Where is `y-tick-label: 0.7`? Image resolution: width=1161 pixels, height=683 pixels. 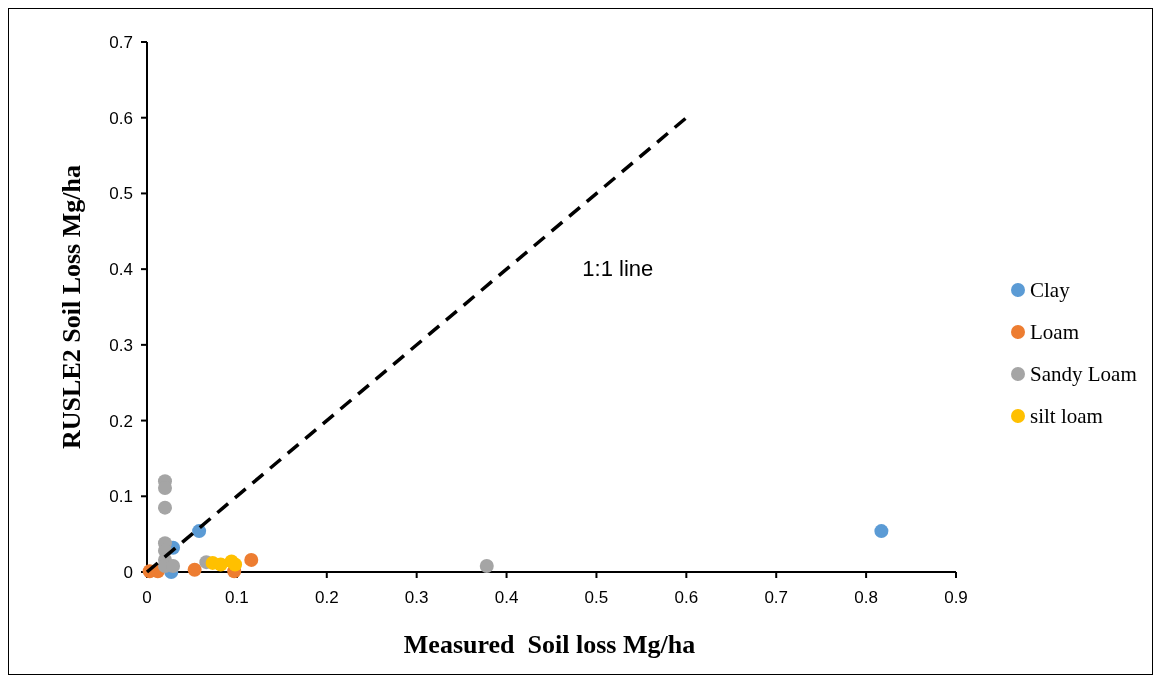
y-tick-label: 0.7 is located at coordinates (121, 42).